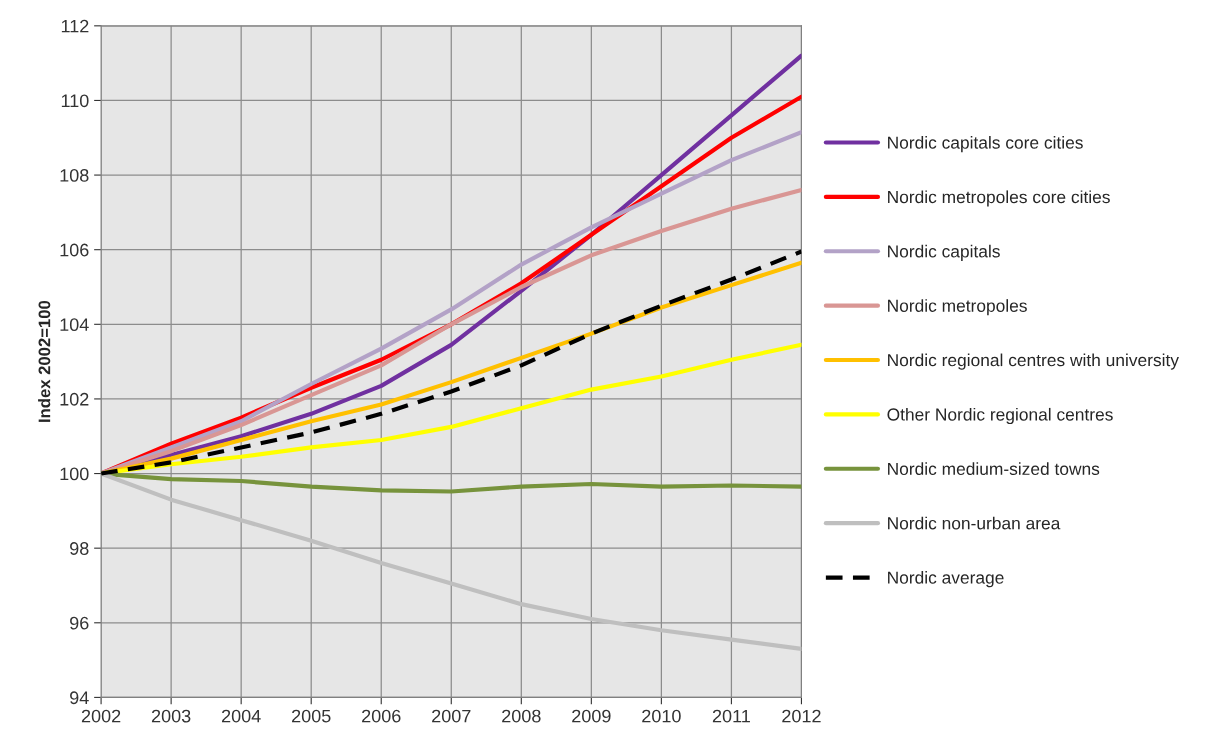 The image size is (1218, 738). What do you see at coordinates (101, 716) in the screenshot?
I see `x-tick-label: 2002` at bounding box center [101, 716].